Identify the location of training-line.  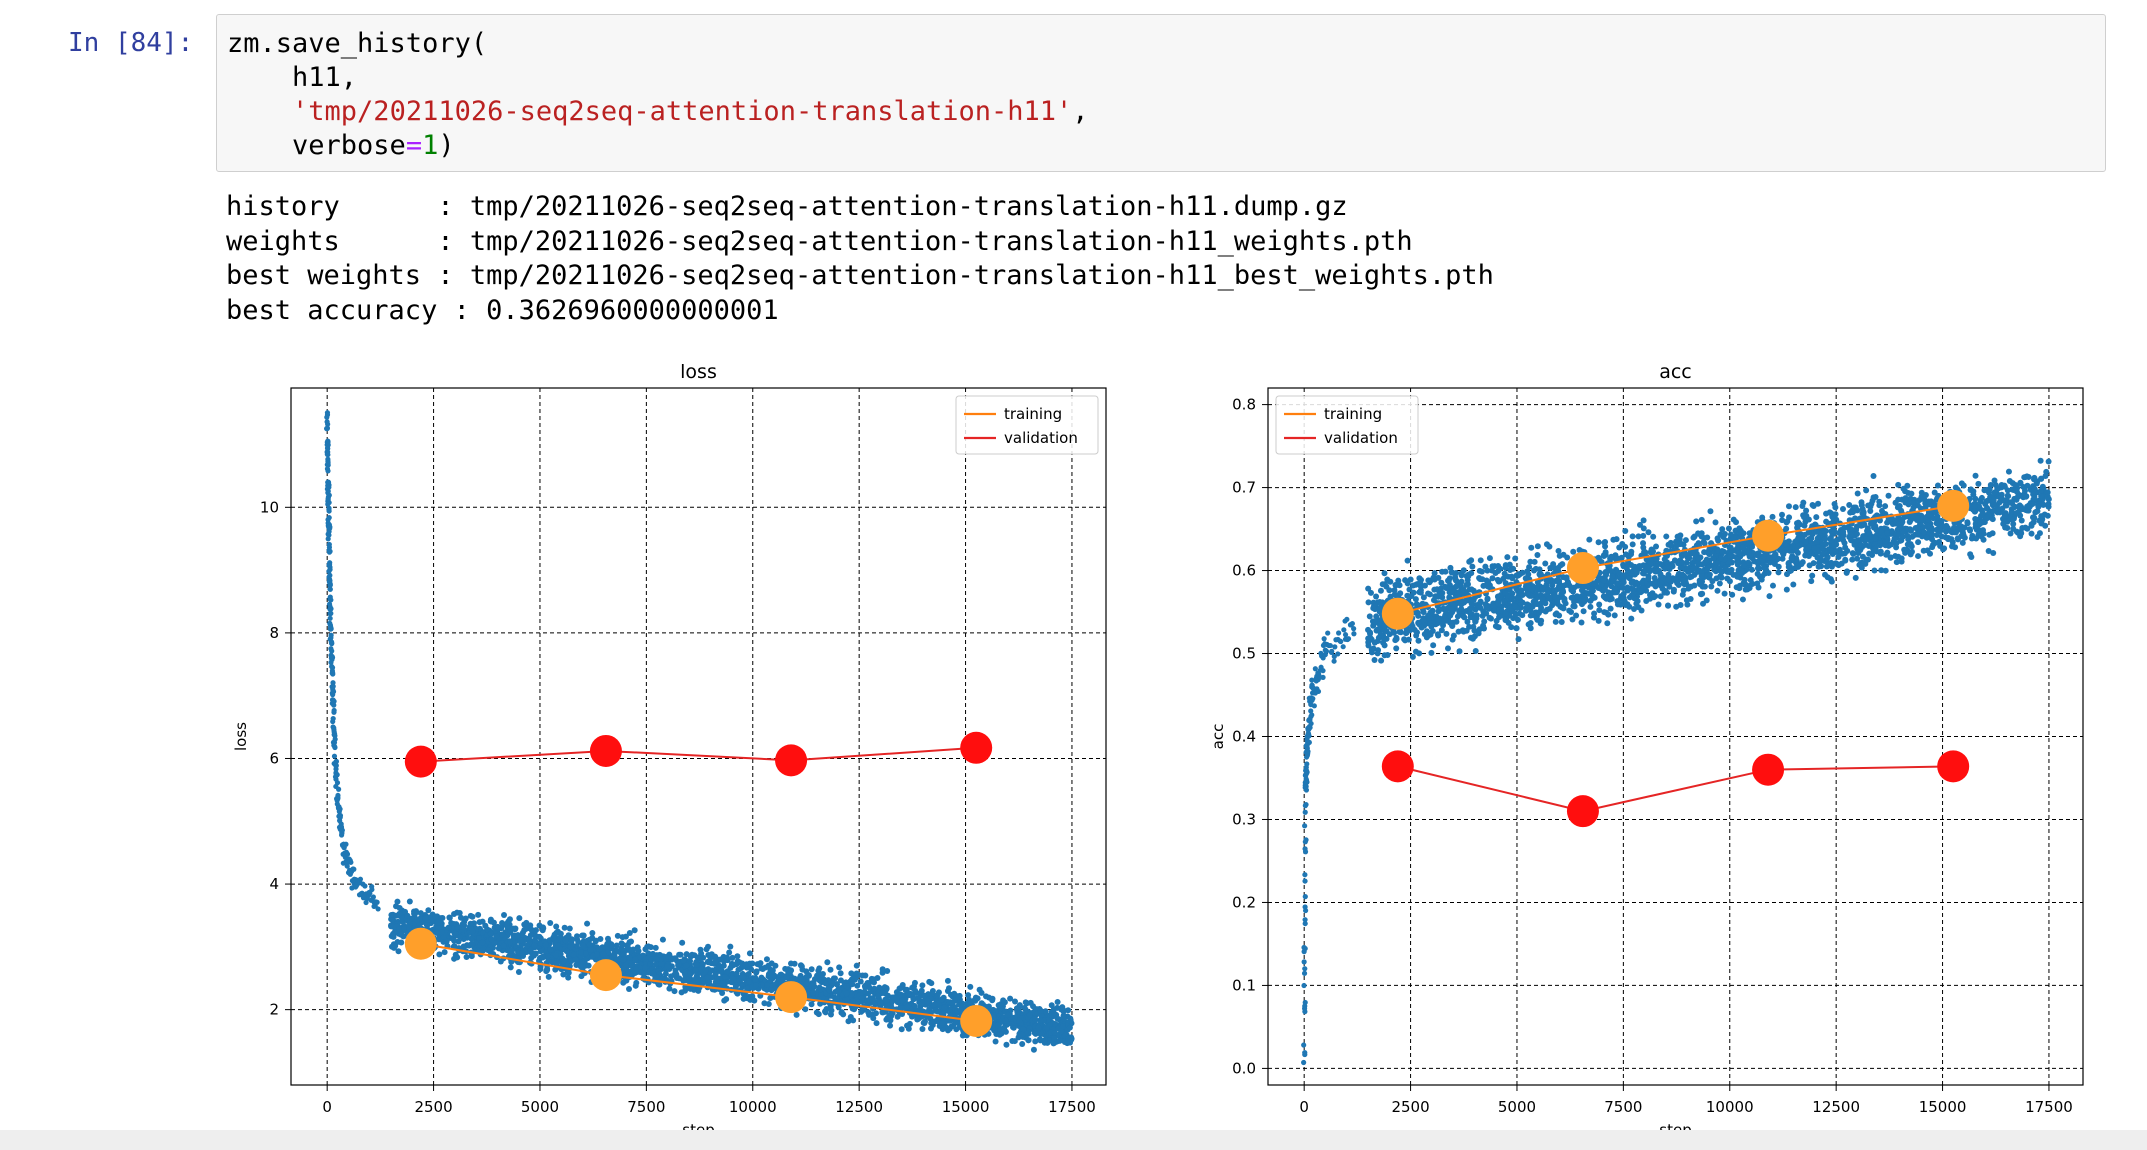
(698, 982).